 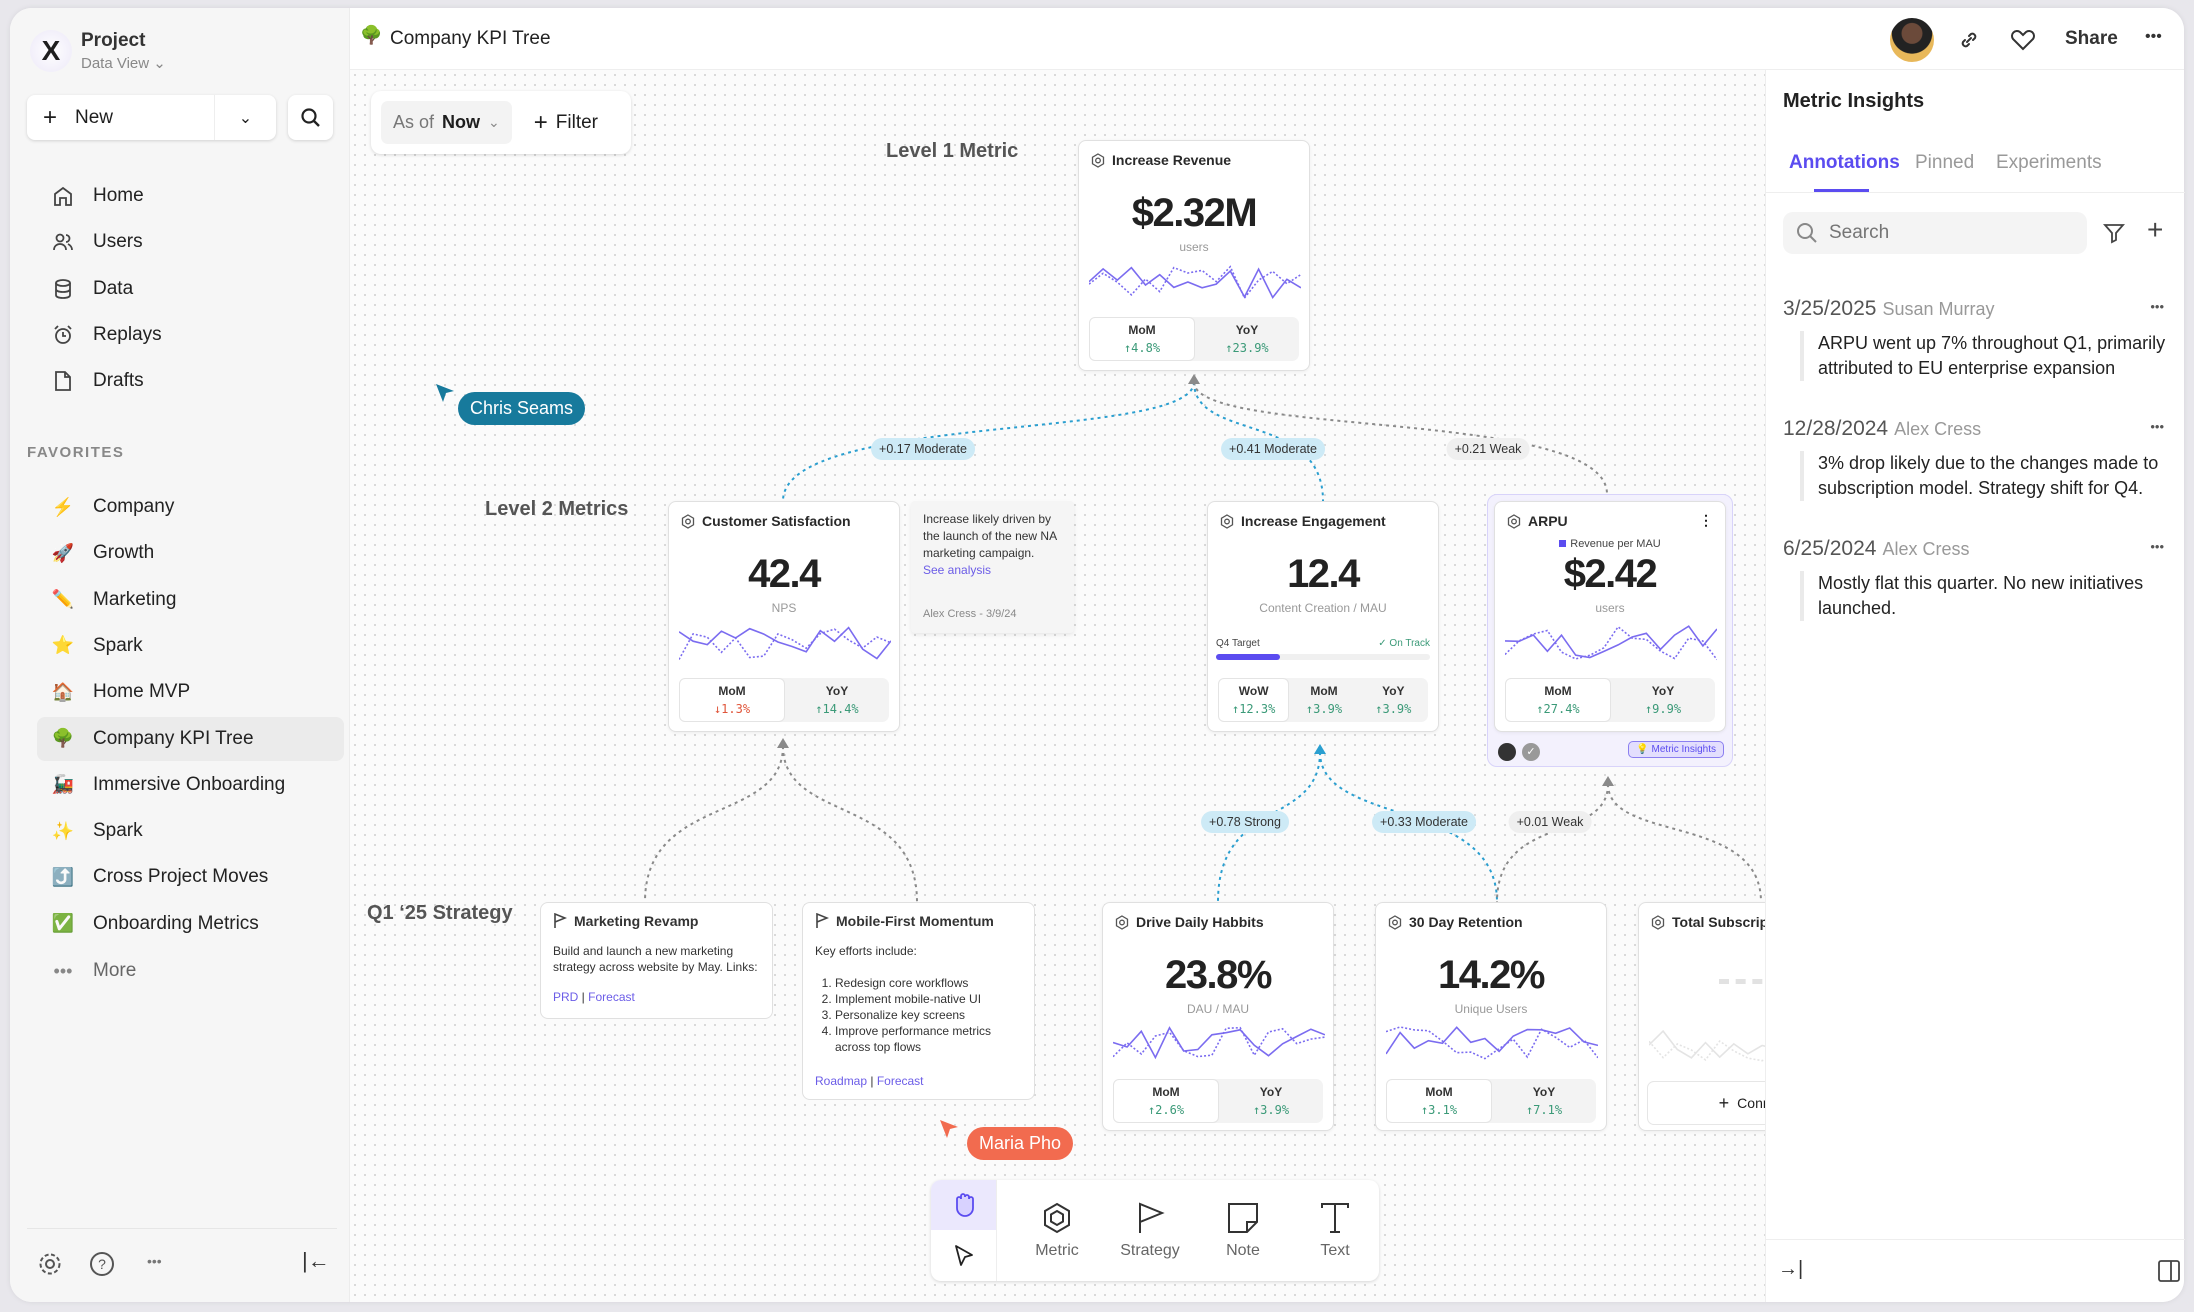 I want to click on sidebar-more-icon: •••, so click(x=154, y=1261).